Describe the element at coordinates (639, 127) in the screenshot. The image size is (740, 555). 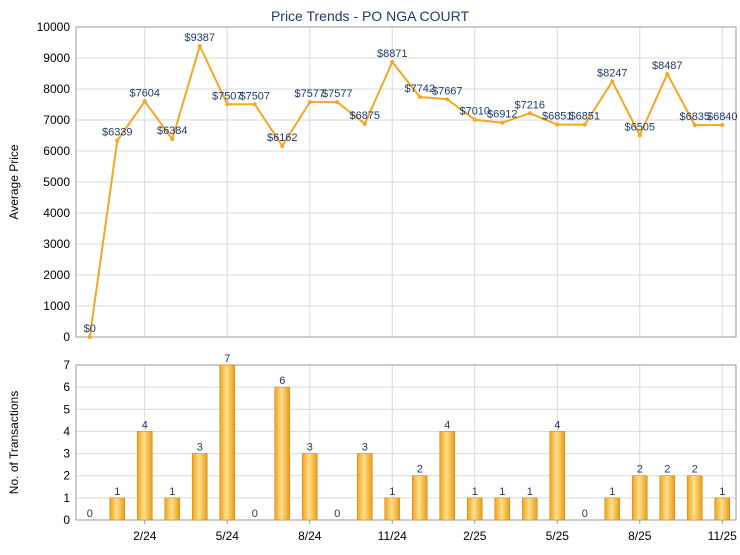
I see `price-data-label: $6505` at that location.